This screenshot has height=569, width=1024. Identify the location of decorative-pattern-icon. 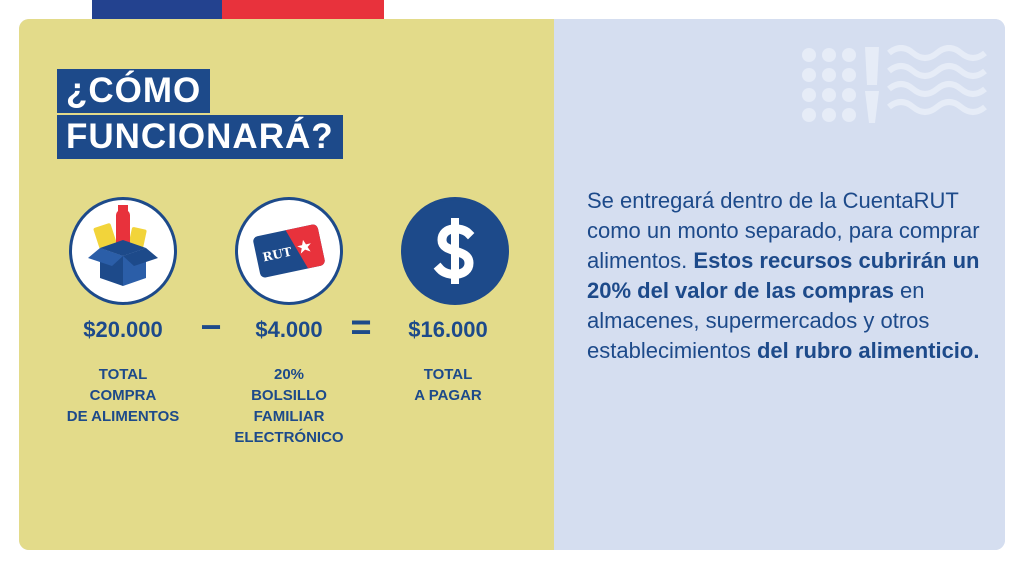
(894, 84).